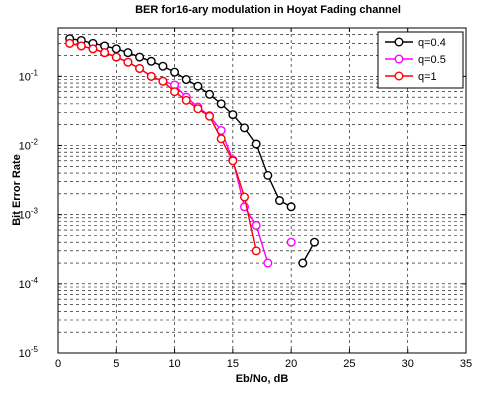 This screenshot has width=493, height=419. Describe the element at coordinates (29, 283) in the screenshot. I see `y-tick-label: 10⁻⁴` at that location.